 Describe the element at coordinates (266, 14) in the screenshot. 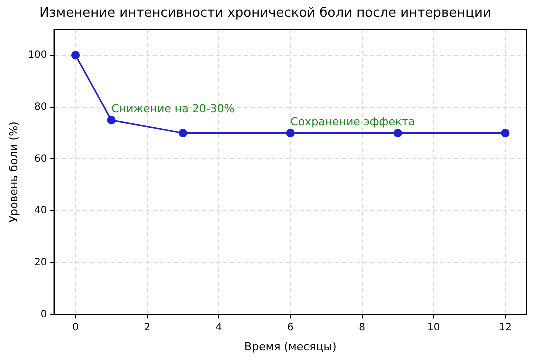

I see `chart-title: Изменение интенсивности хронической боли после интервенции` at that location.